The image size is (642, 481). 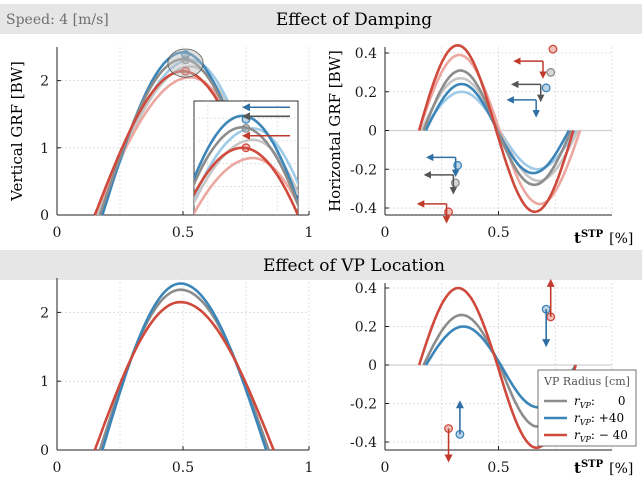 I want to click on legend-value-1: : +40, so click(x=607, y=418).